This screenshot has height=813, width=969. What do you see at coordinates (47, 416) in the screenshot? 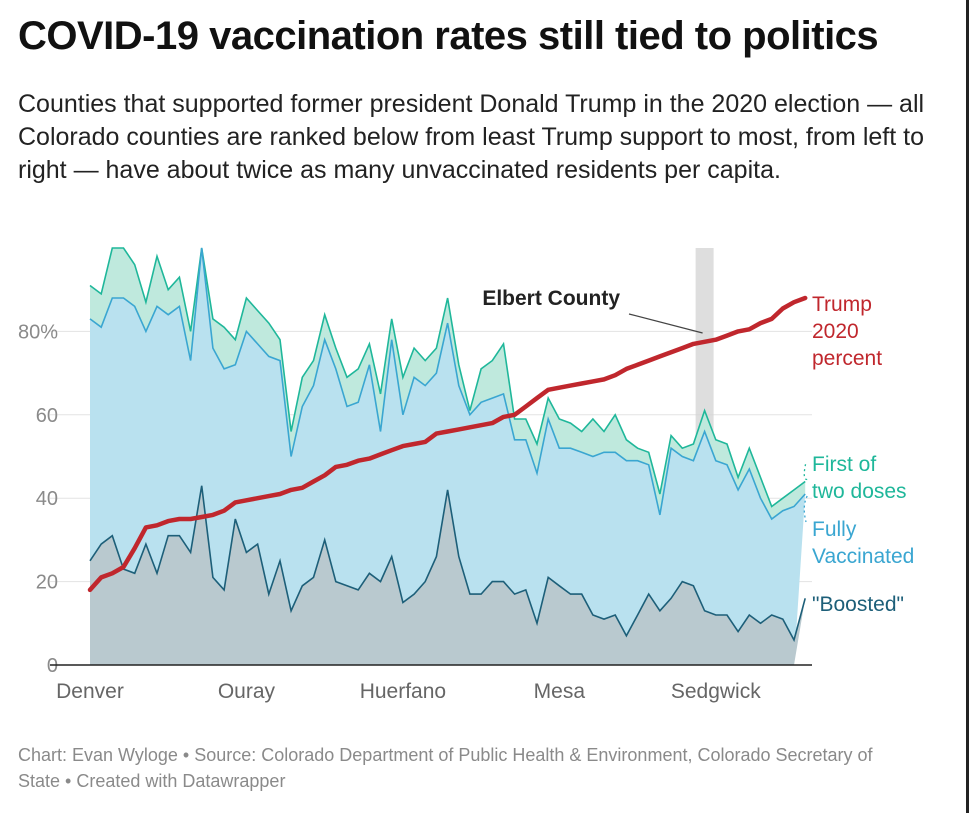
I see `y-tick-label: 60` at bounding box center [47, 416].